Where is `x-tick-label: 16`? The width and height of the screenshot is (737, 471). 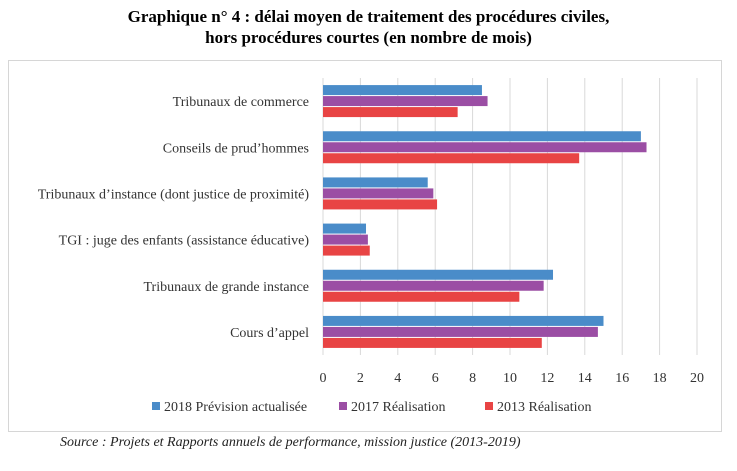 x-tick-label: 16 is located at coordinates (622, 378).